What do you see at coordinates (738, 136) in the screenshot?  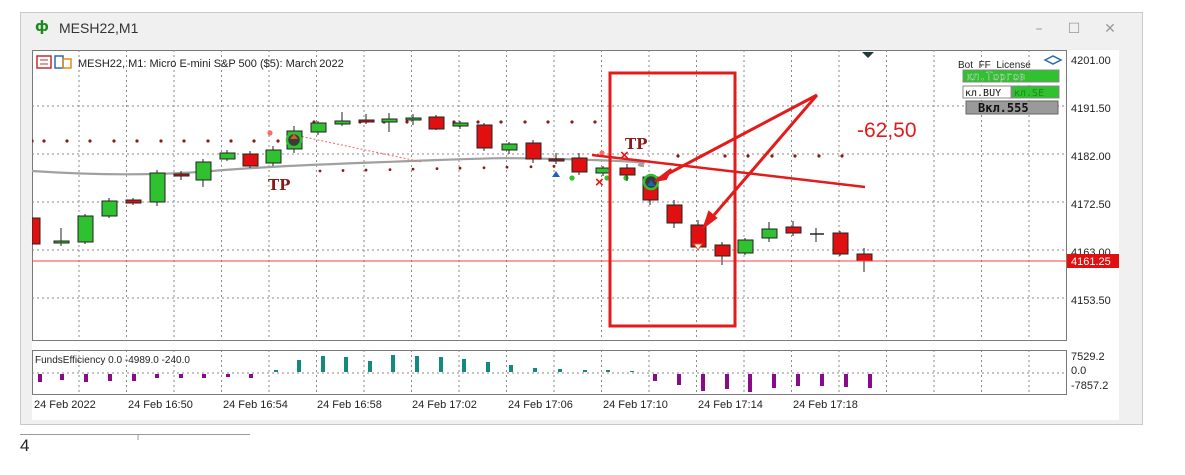 I see `annotation-arrow` at bounding box center [738, 136].